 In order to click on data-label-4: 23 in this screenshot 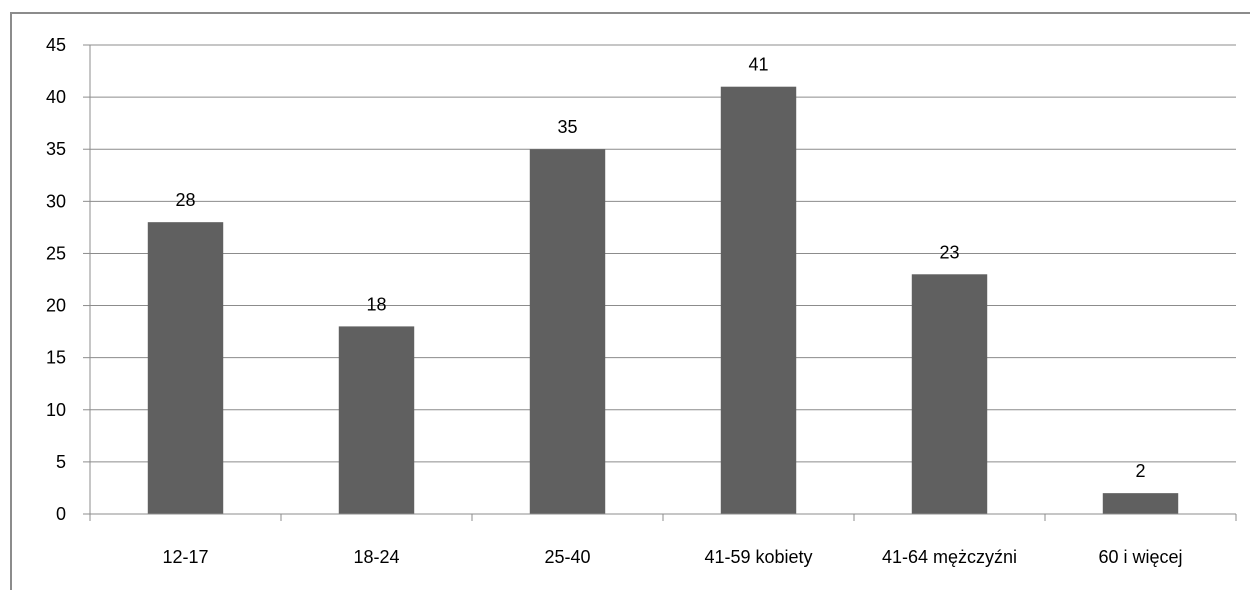, I will do `click(949, 252)`.